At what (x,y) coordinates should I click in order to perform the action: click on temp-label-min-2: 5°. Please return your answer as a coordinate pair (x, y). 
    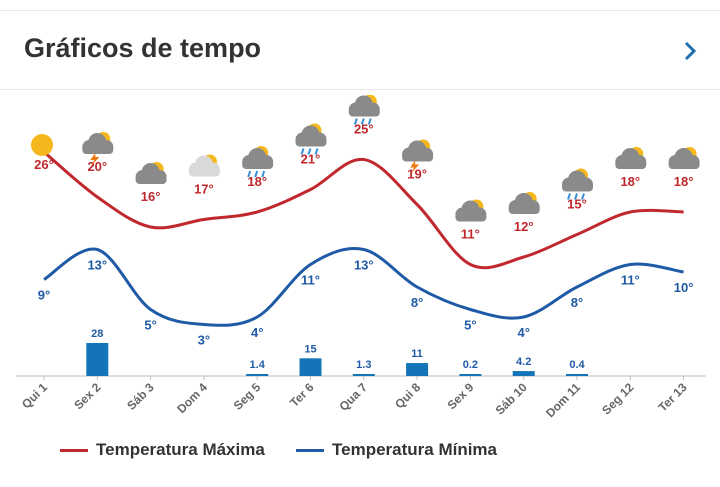
    Looking at the image, I should click on (150, 325).